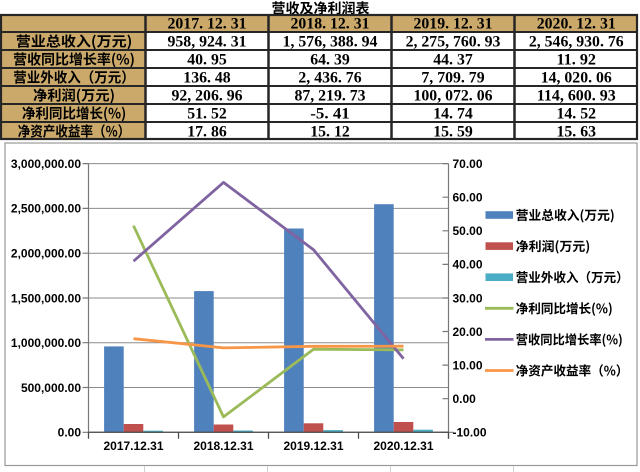 Image resolution: width=640 pixels, height=472 pixels. Describe the element at coordinates (468, 365) in the screenshot. I see `svg-text: 10.00` at that location.